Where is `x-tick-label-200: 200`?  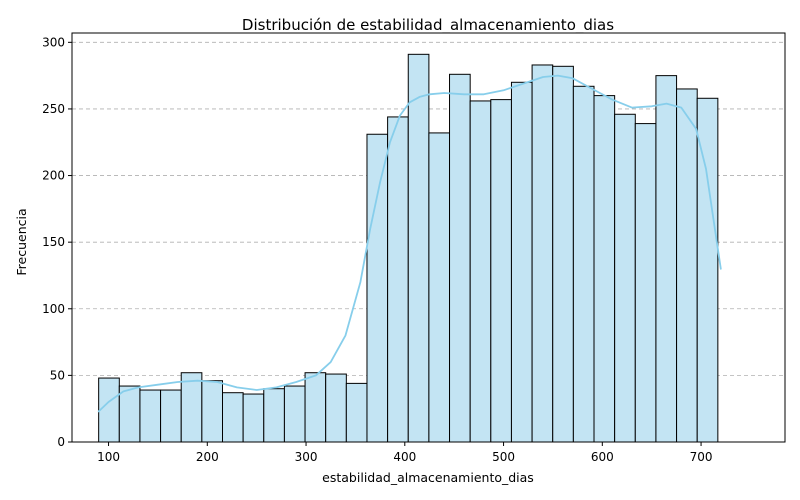
x-tick-label-200: 200 is located at coordinates (207, 457).